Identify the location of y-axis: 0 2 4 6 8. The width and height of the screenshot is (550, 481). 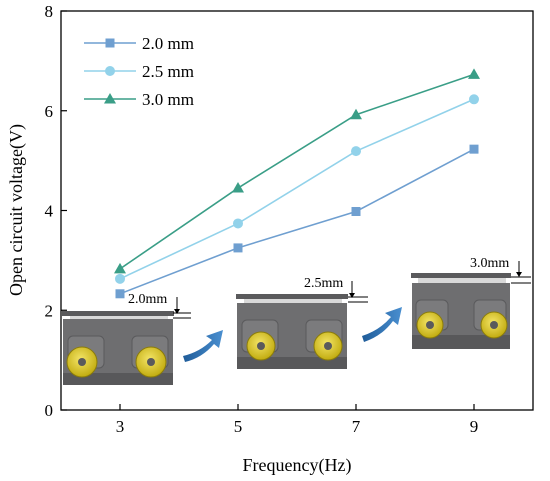
(56, 211).